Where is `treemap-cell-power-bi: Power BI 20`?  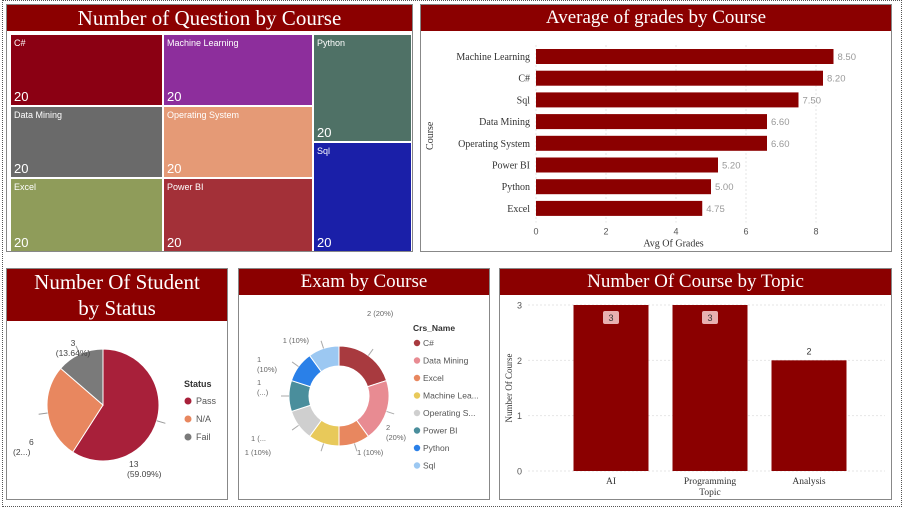
treemap-cell-power-bi: Power BI 20 is located at coordinates (238, 214).